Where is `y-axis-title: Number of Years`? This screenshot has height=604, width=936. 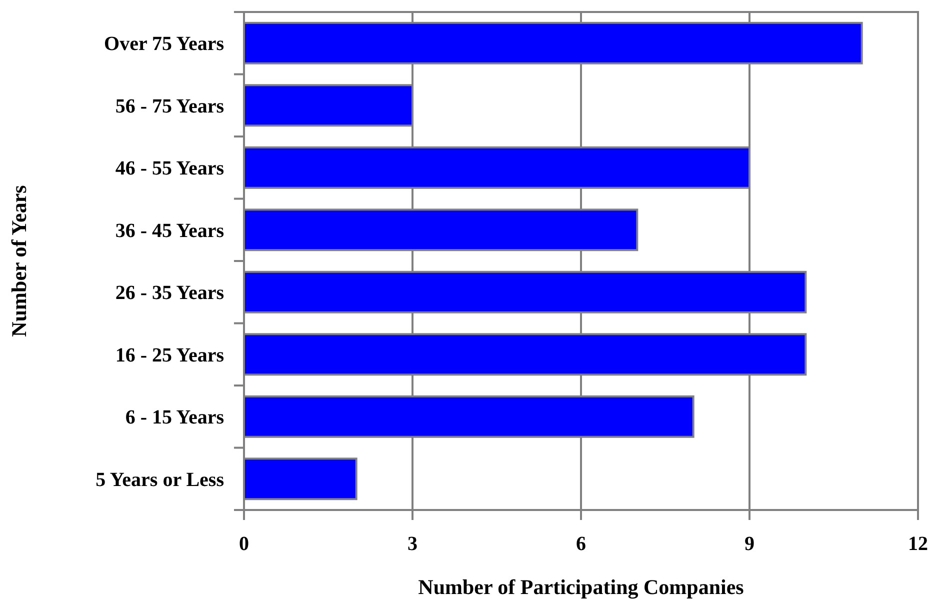 y-axis-title: Number of Years is located at coordinates (19, 261).